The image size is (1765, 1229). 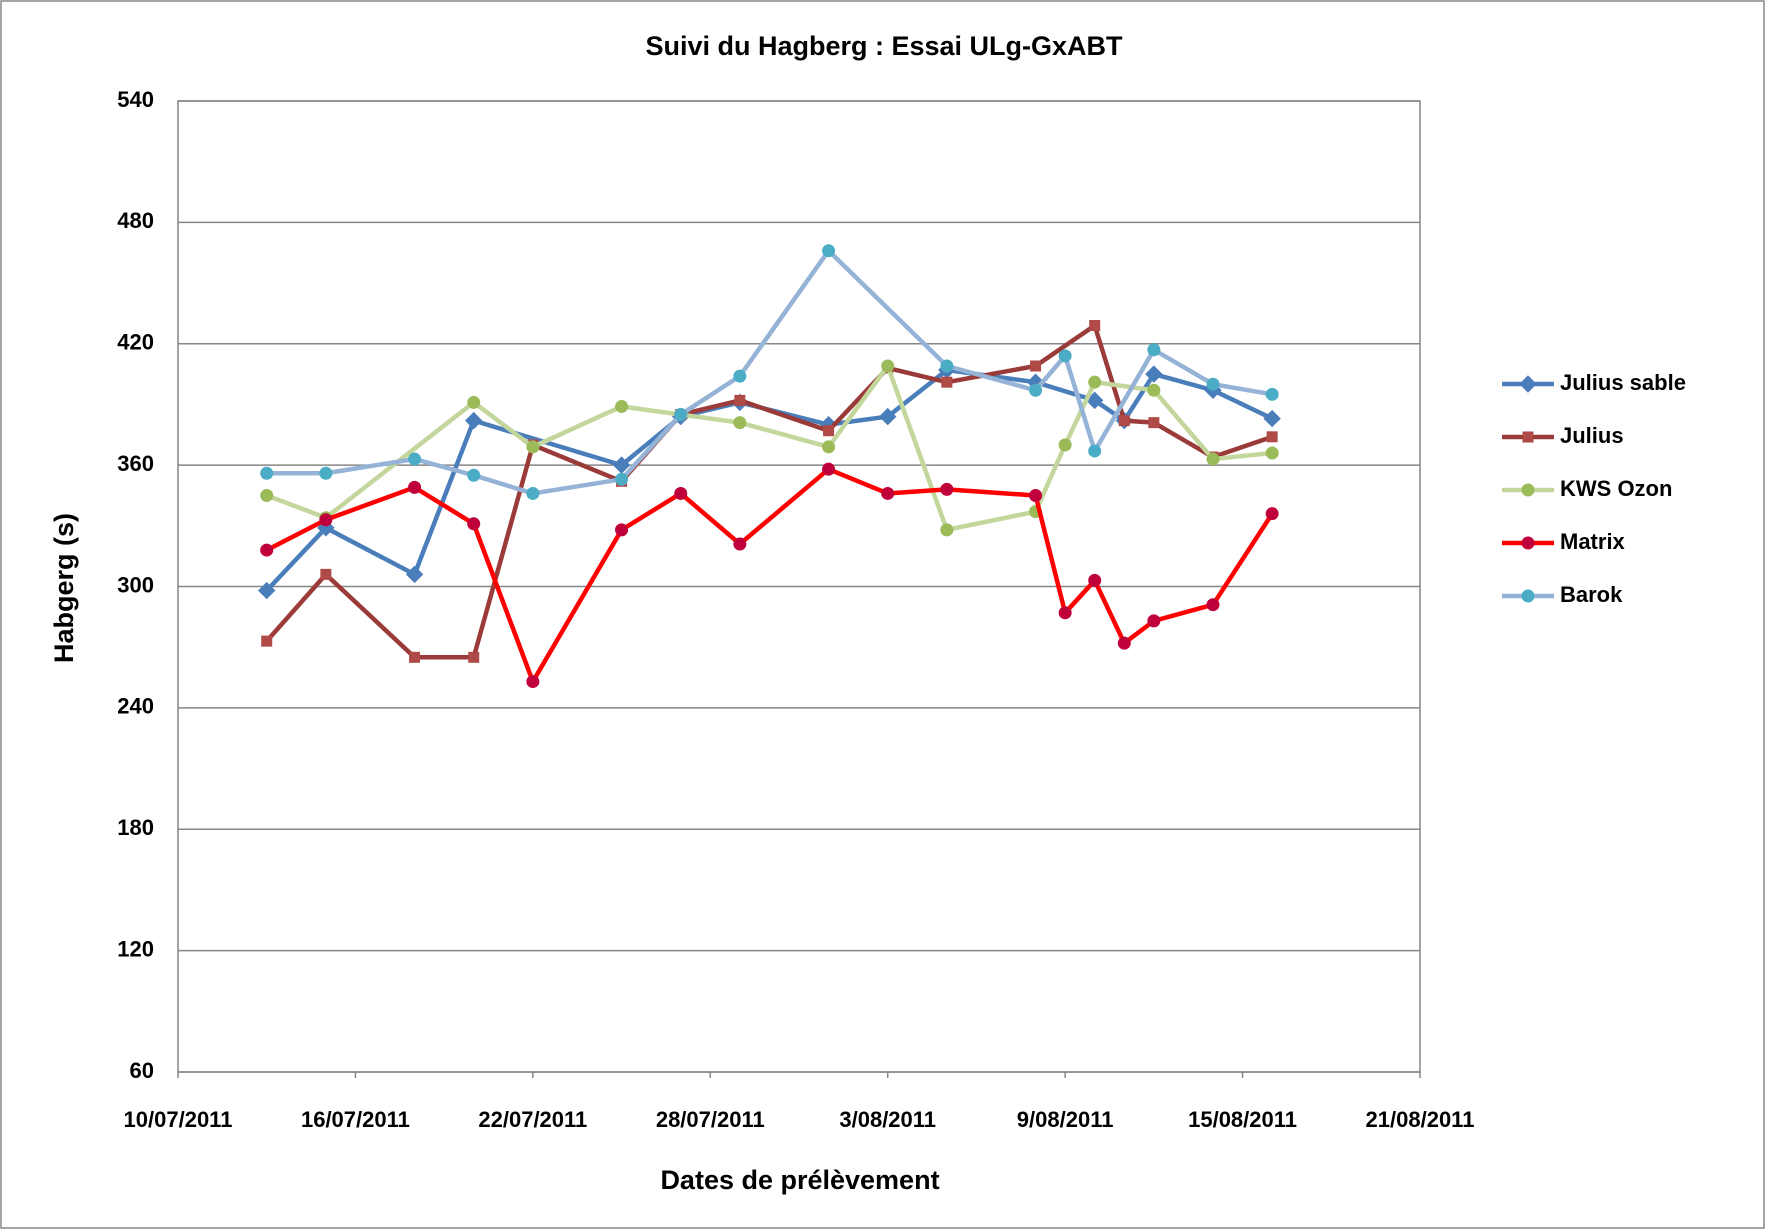 I want to click on x-tick-label: 9/08/2011, so click(x=1065, y=1119).